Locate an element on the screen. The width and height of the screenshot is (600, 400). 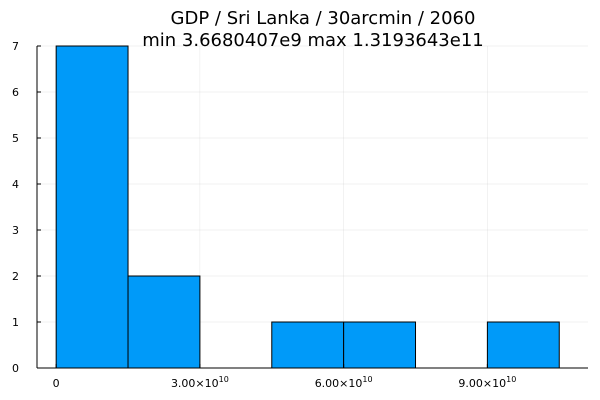
chart-title-line1: GDP / Sri Lanka / 30arcmin / 2060 is located at coordinates (323, 18).